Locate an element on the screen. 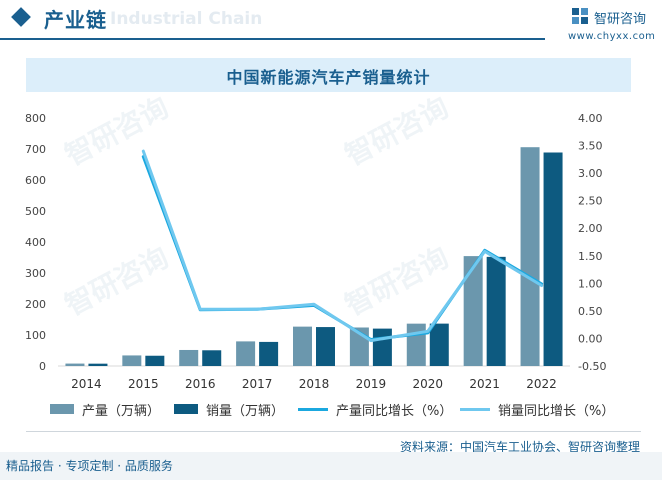 The height and width of the screenshot is (480, 662). x-tick-label: 2015 is located at coordinates (143, 384).